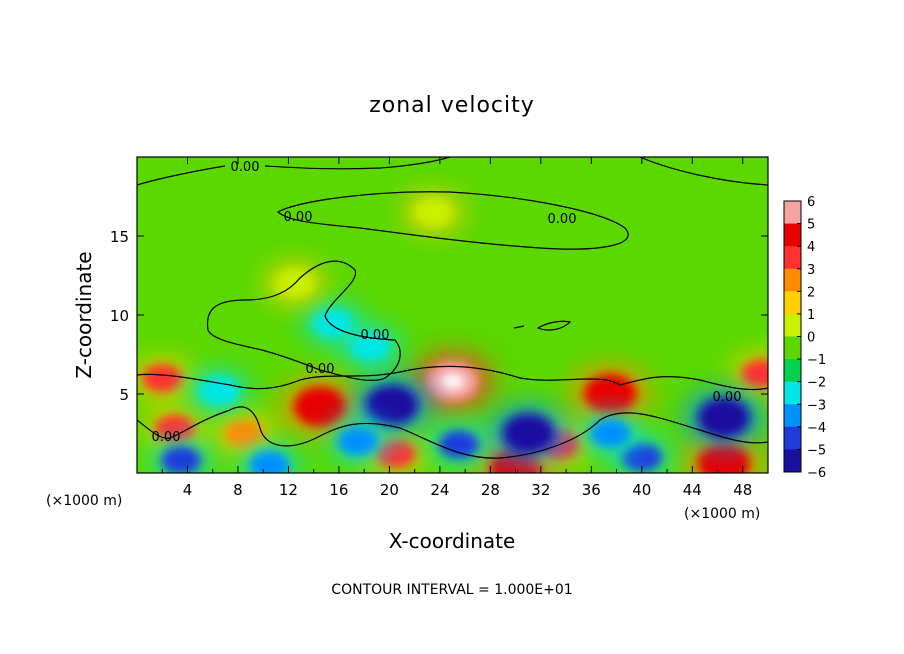 This screenshot has width=904, height=654. Describe the element at coordinates (119, 316) in the screenshot. I see `y-tick-label: 10` at that location.